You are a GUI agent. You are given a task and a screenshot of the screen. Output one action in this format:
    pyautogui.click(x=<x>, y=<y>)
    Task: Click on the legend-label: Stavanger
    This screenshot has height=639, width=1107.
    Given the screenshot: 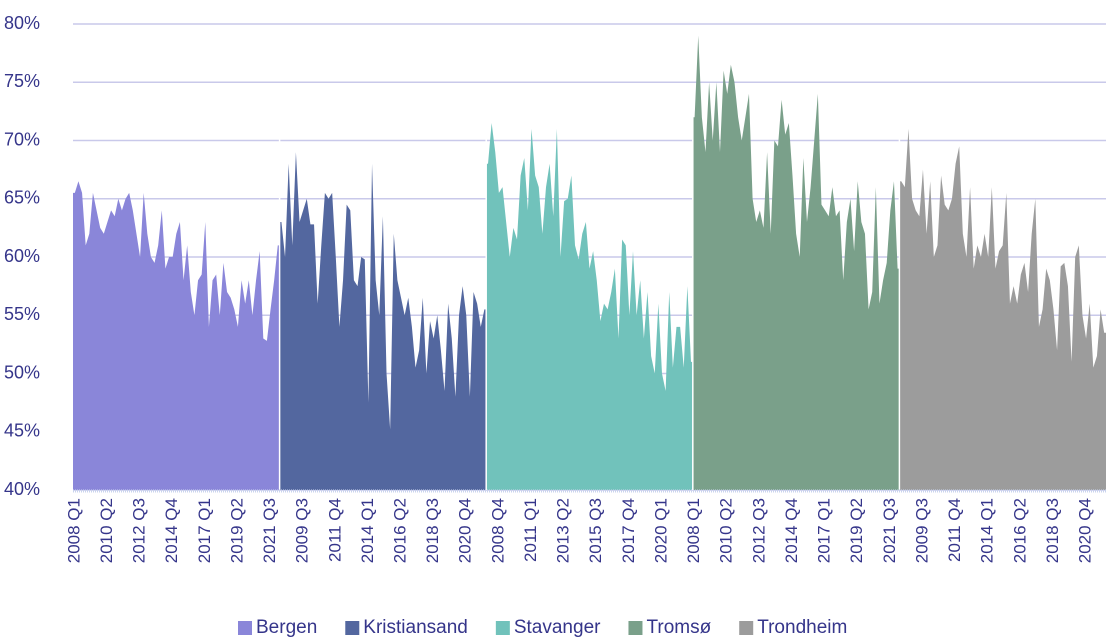 What is the action you would take?
    pyautogui.click(x=557, y=627)
    